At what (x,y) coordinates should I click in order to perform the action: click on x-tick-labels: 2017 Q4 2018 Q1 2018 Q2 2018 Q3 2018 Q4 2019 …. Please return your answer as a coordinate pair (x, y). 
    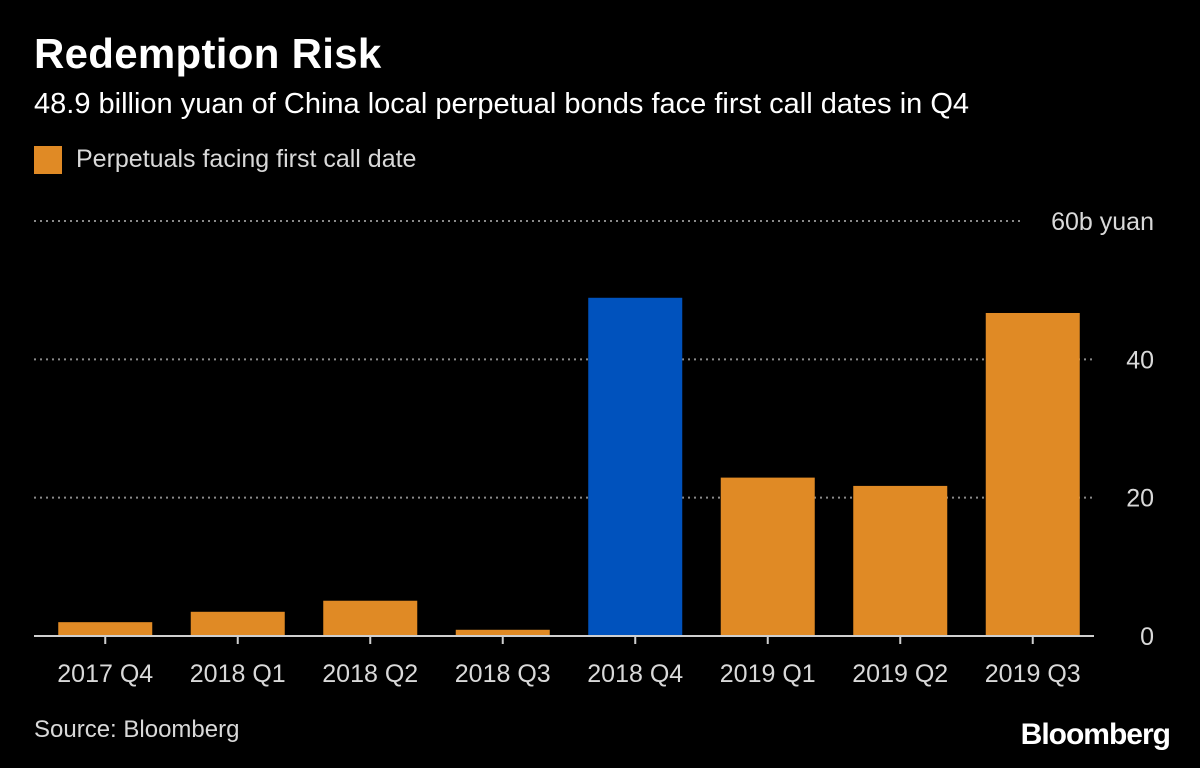
    Looking at the image, I should click on (568, 674).